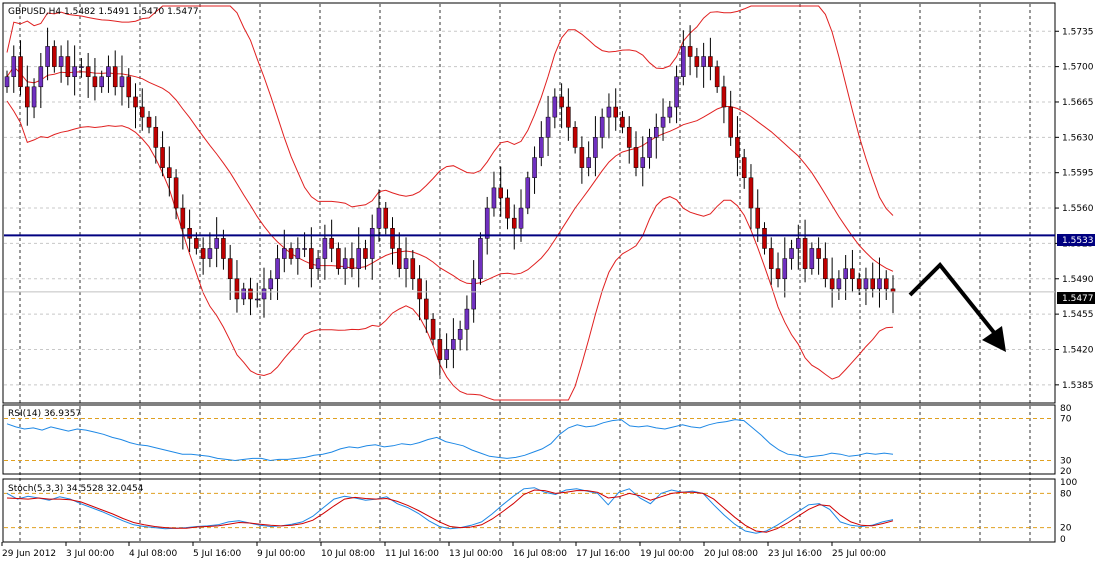 This screenshot has width=1096, height=562. What do you see at coordinates (76, 489) in the screenshot?
I see `stoch-header: Stoch(5,3,3) 34.5528 32.0454` at bounding box center [76, 489].